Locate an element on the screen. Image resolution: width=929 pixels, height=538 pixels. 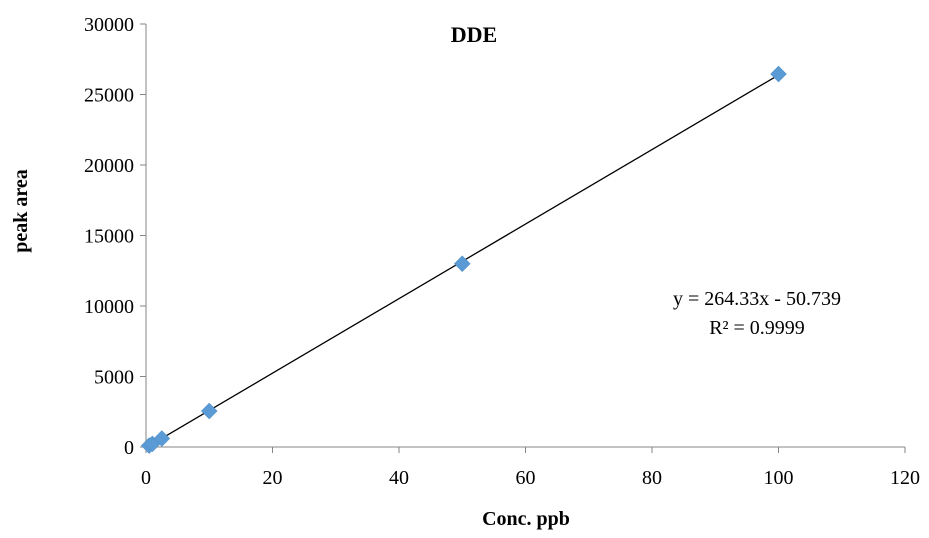
x-tick-label: 0 is located at coordinates (146, 478).